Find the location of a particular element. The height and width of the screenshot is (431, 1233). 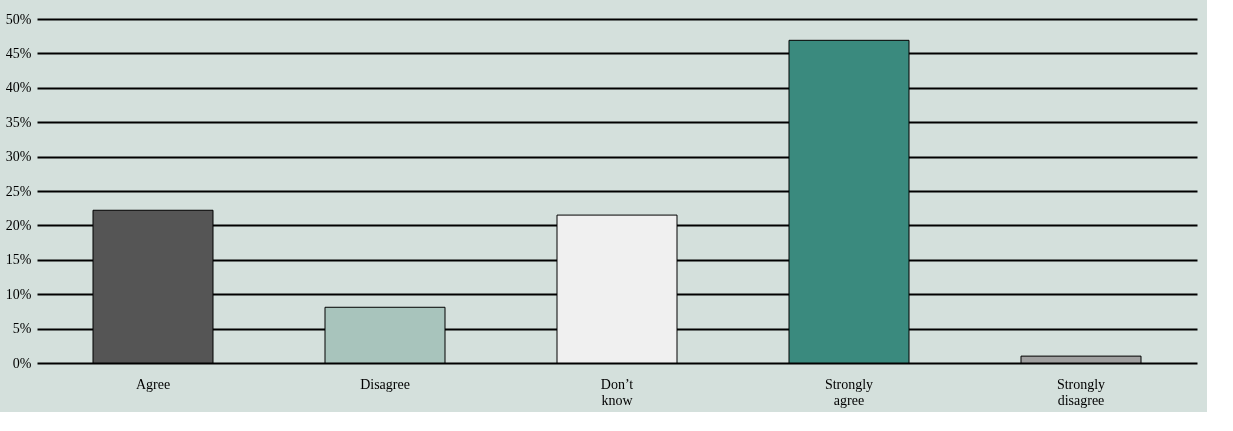

x-tick-label: Disagree is located at coordinates (385, 384).